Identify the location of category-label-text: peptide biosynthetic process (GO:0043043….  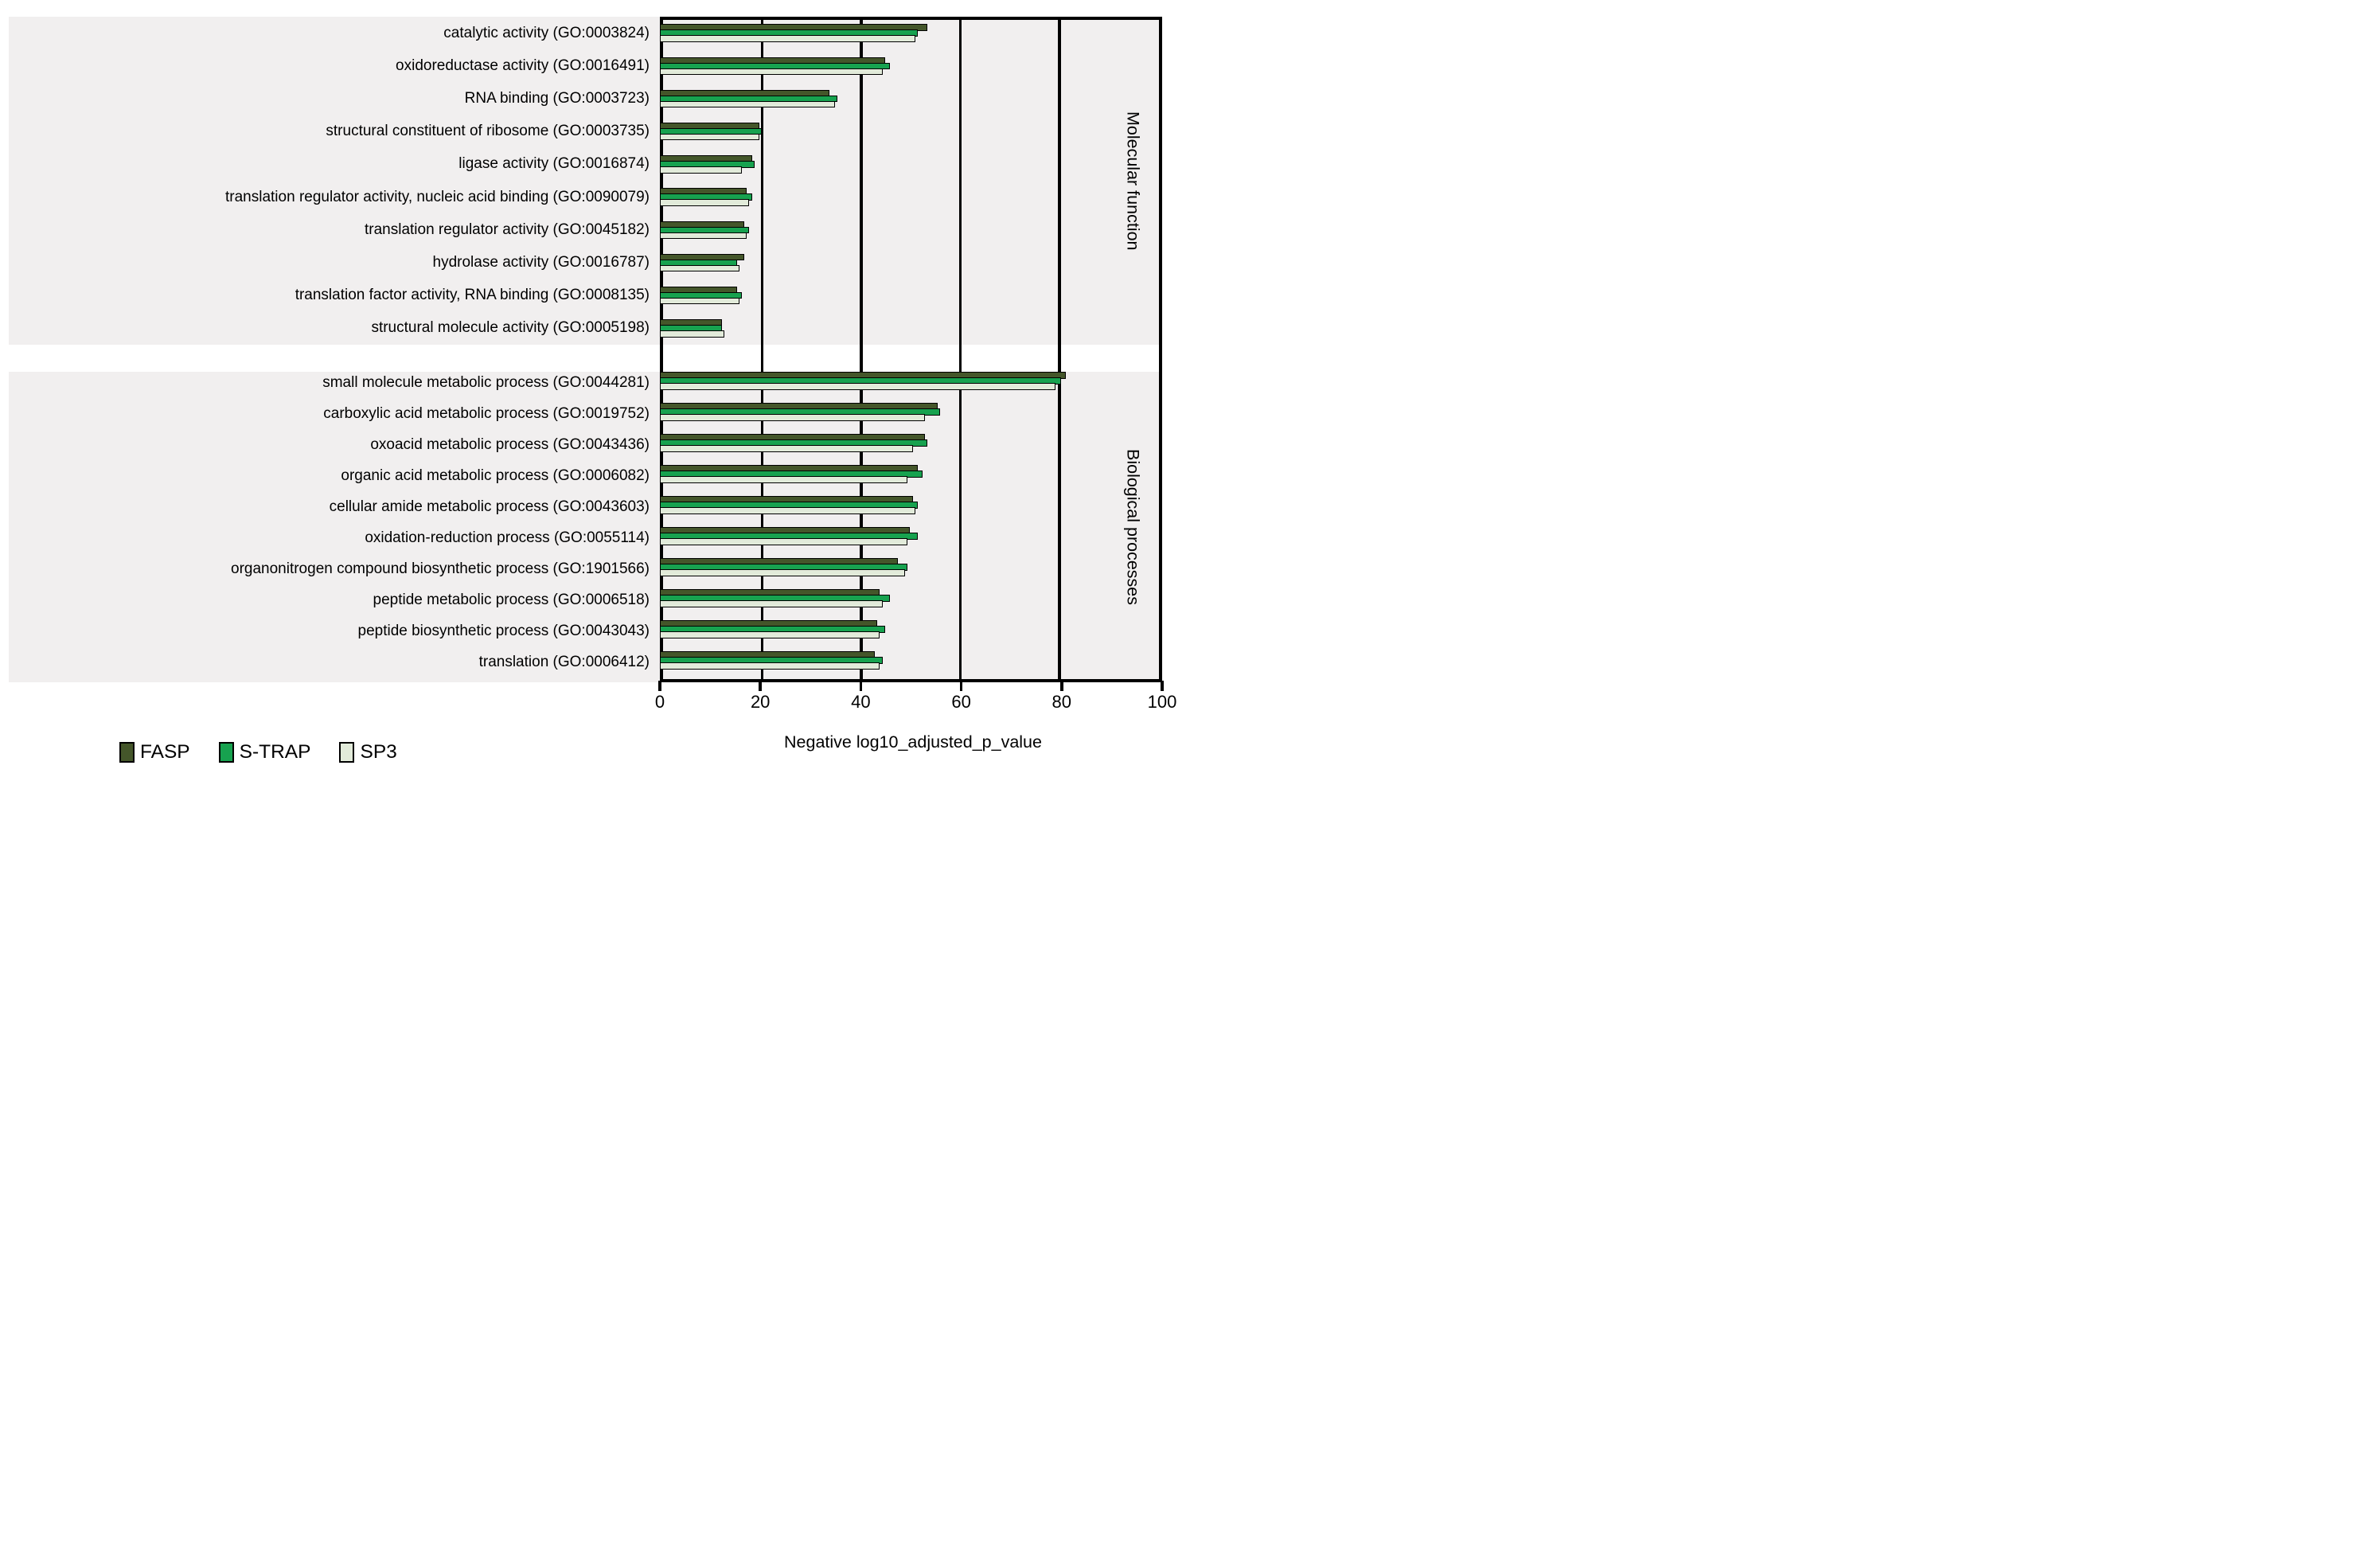
(503, 631).